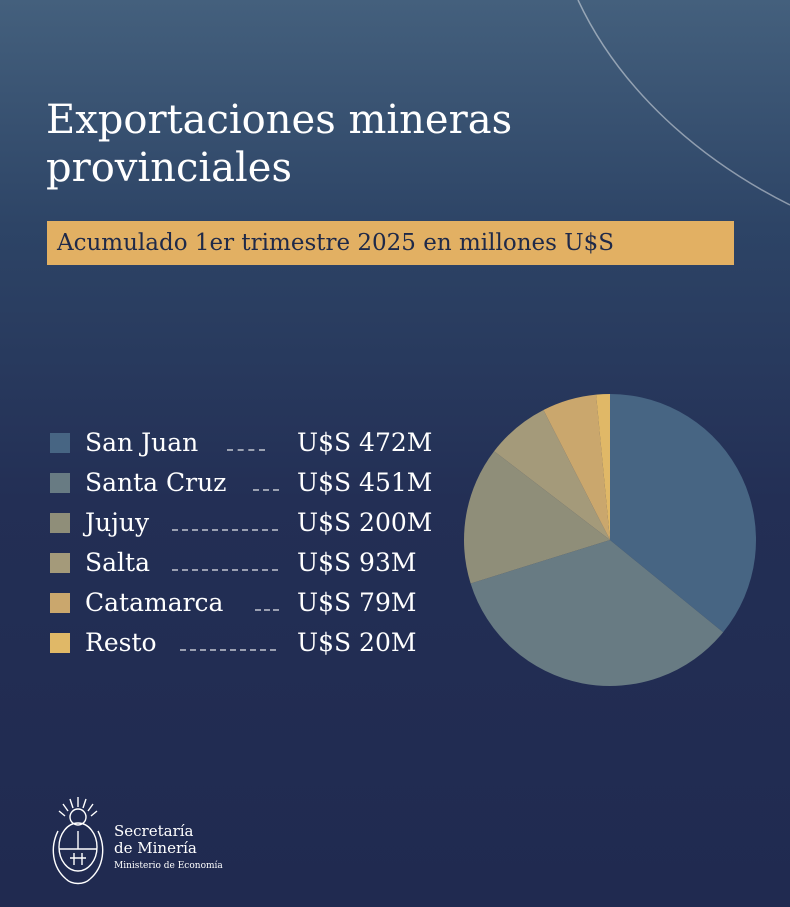  I want to click on pie-slice-jujuy, so click(537, 517).